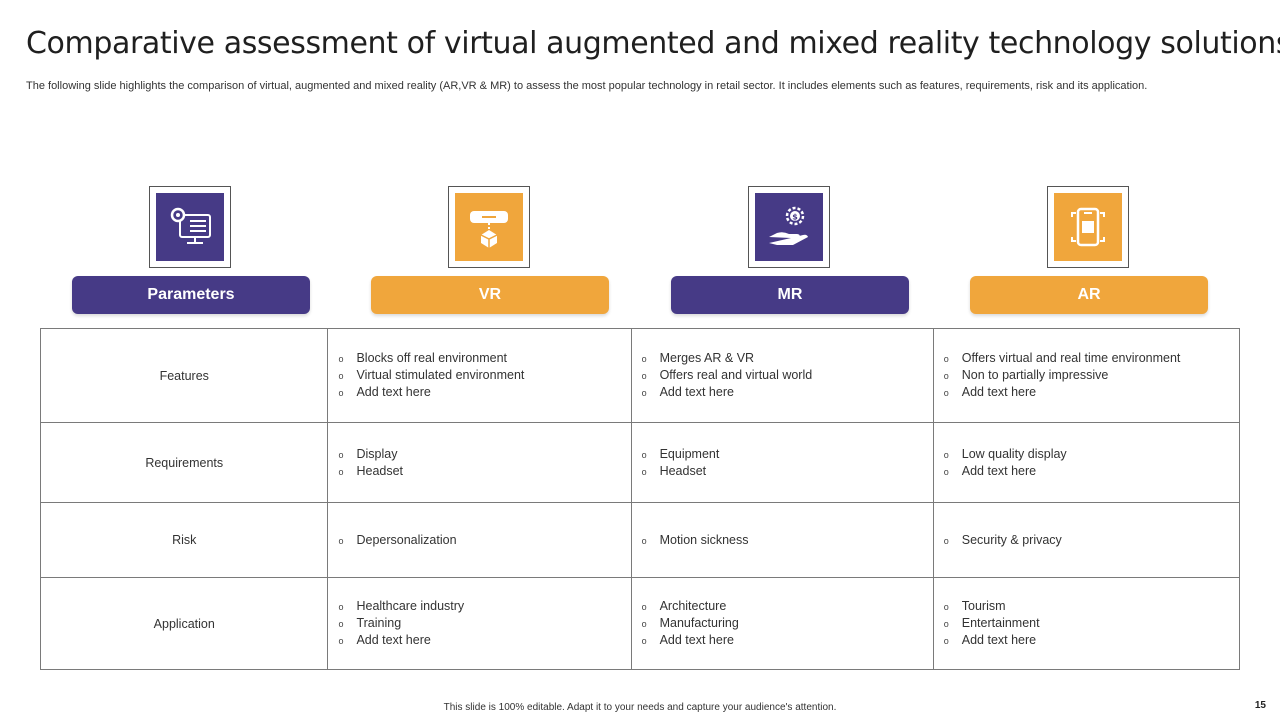 This screenshot has width=1280, height=720. I want to click on ar-cell: o Security & privacy, so click(1086, 540).